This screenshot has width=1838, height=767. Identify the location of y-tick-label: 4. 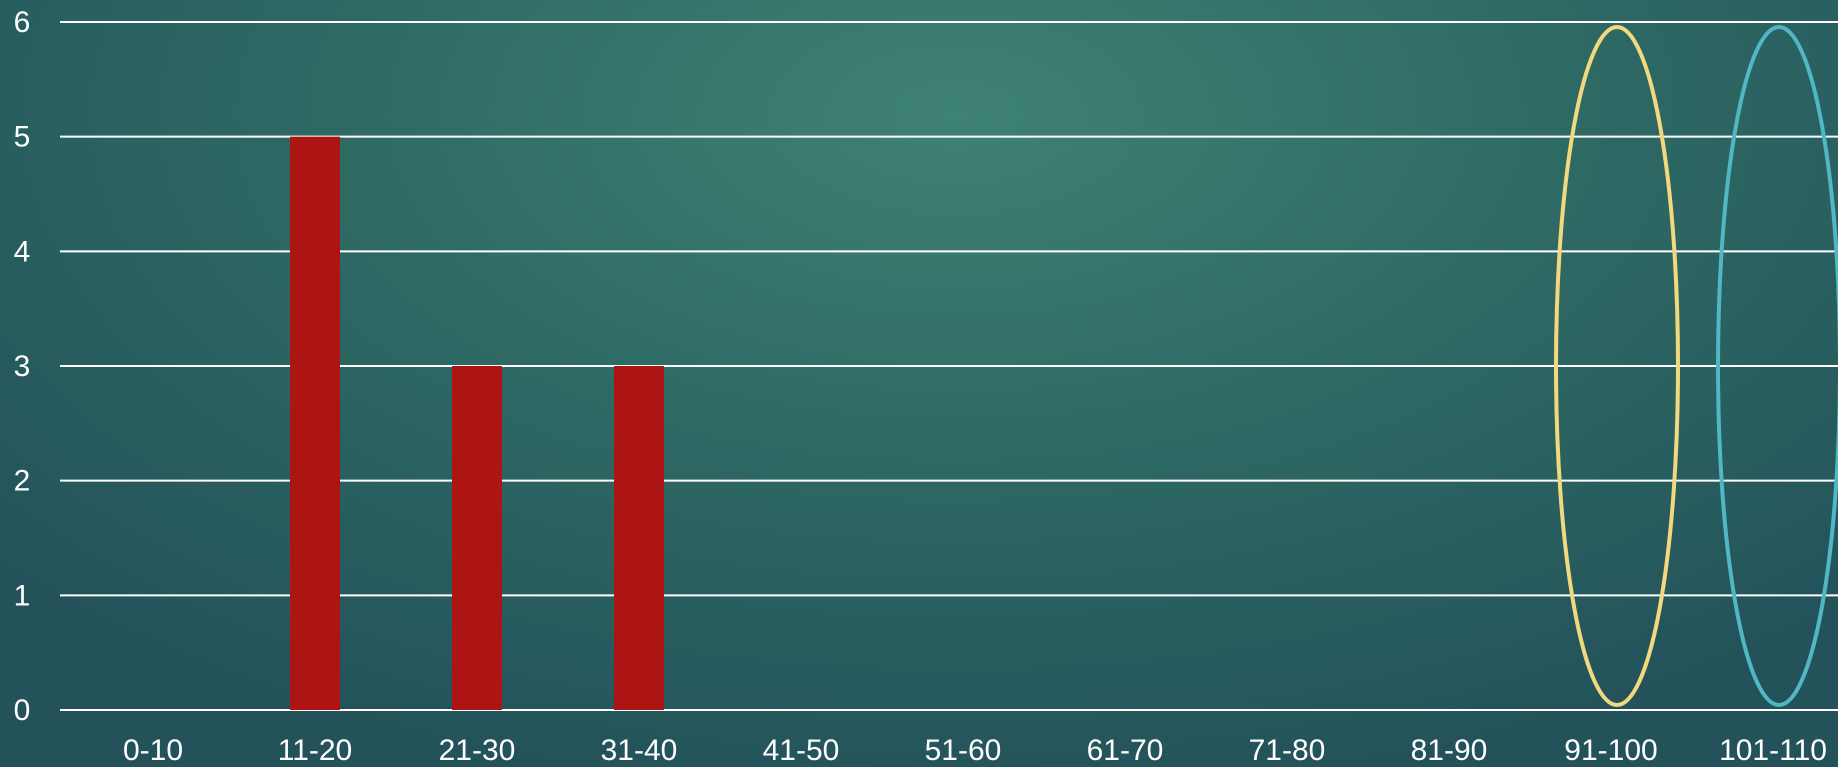
(22, 251).